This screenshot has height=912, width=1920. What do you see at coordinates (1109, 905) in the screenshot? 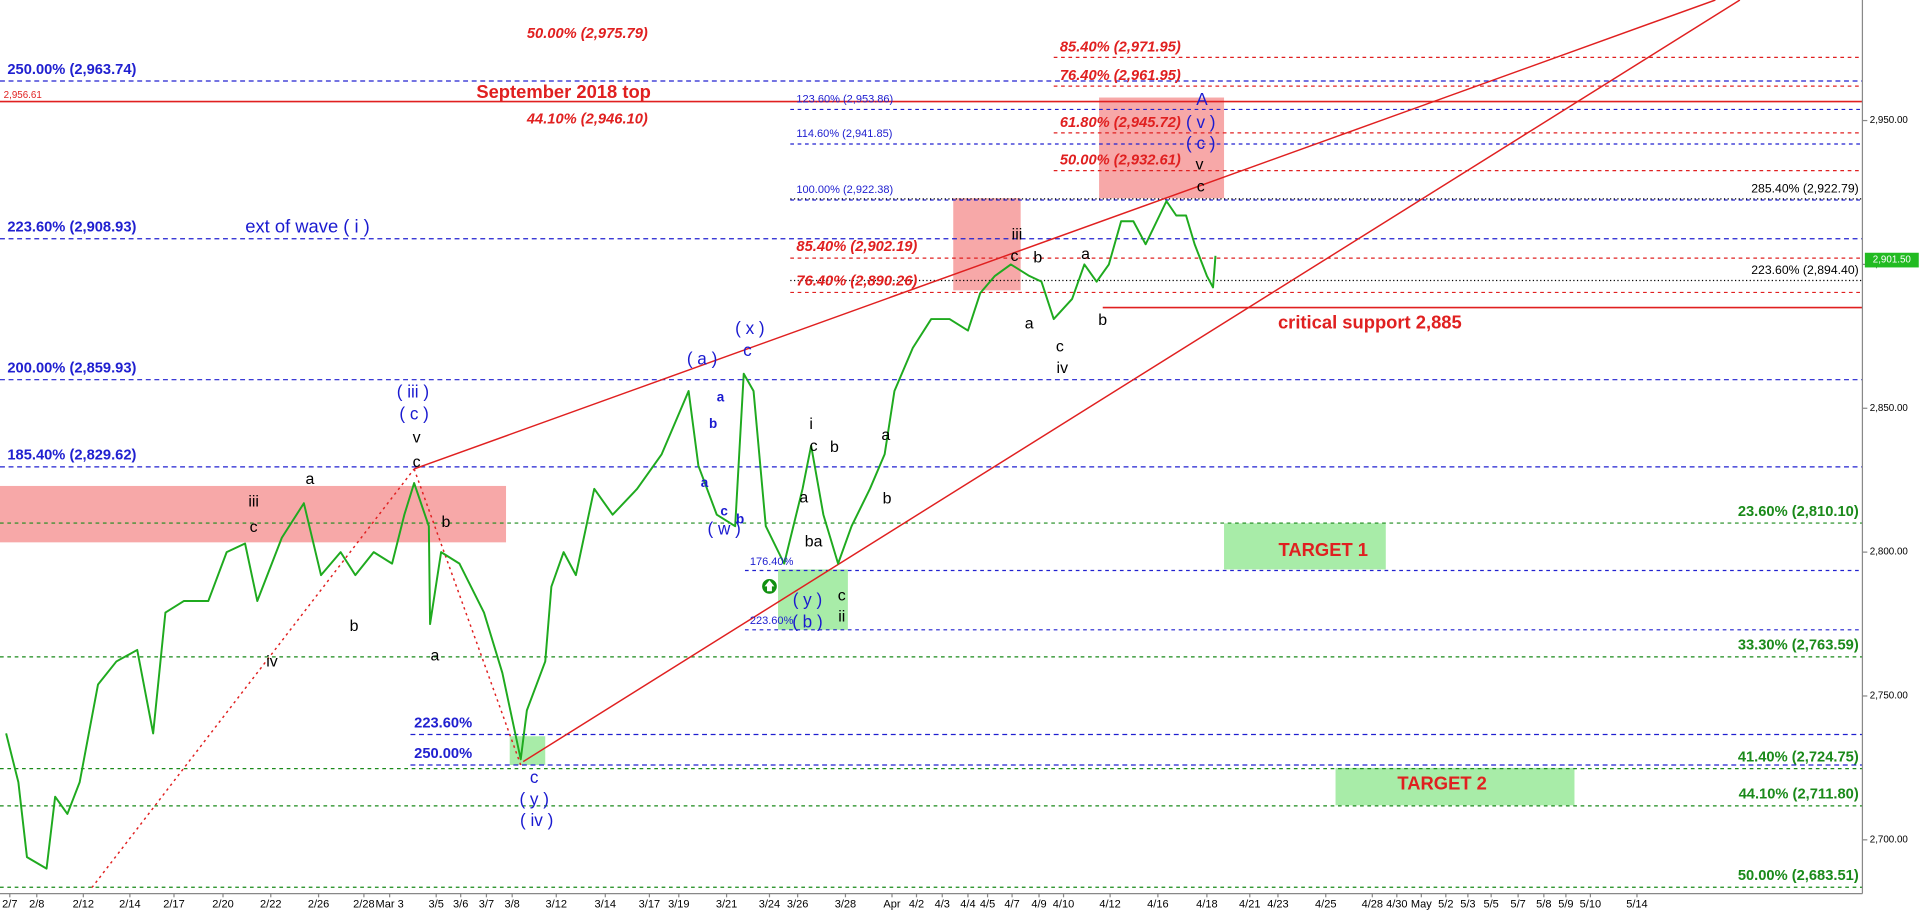
I see `x-tick-label: 4/12` at bounding box center [1109, 905].